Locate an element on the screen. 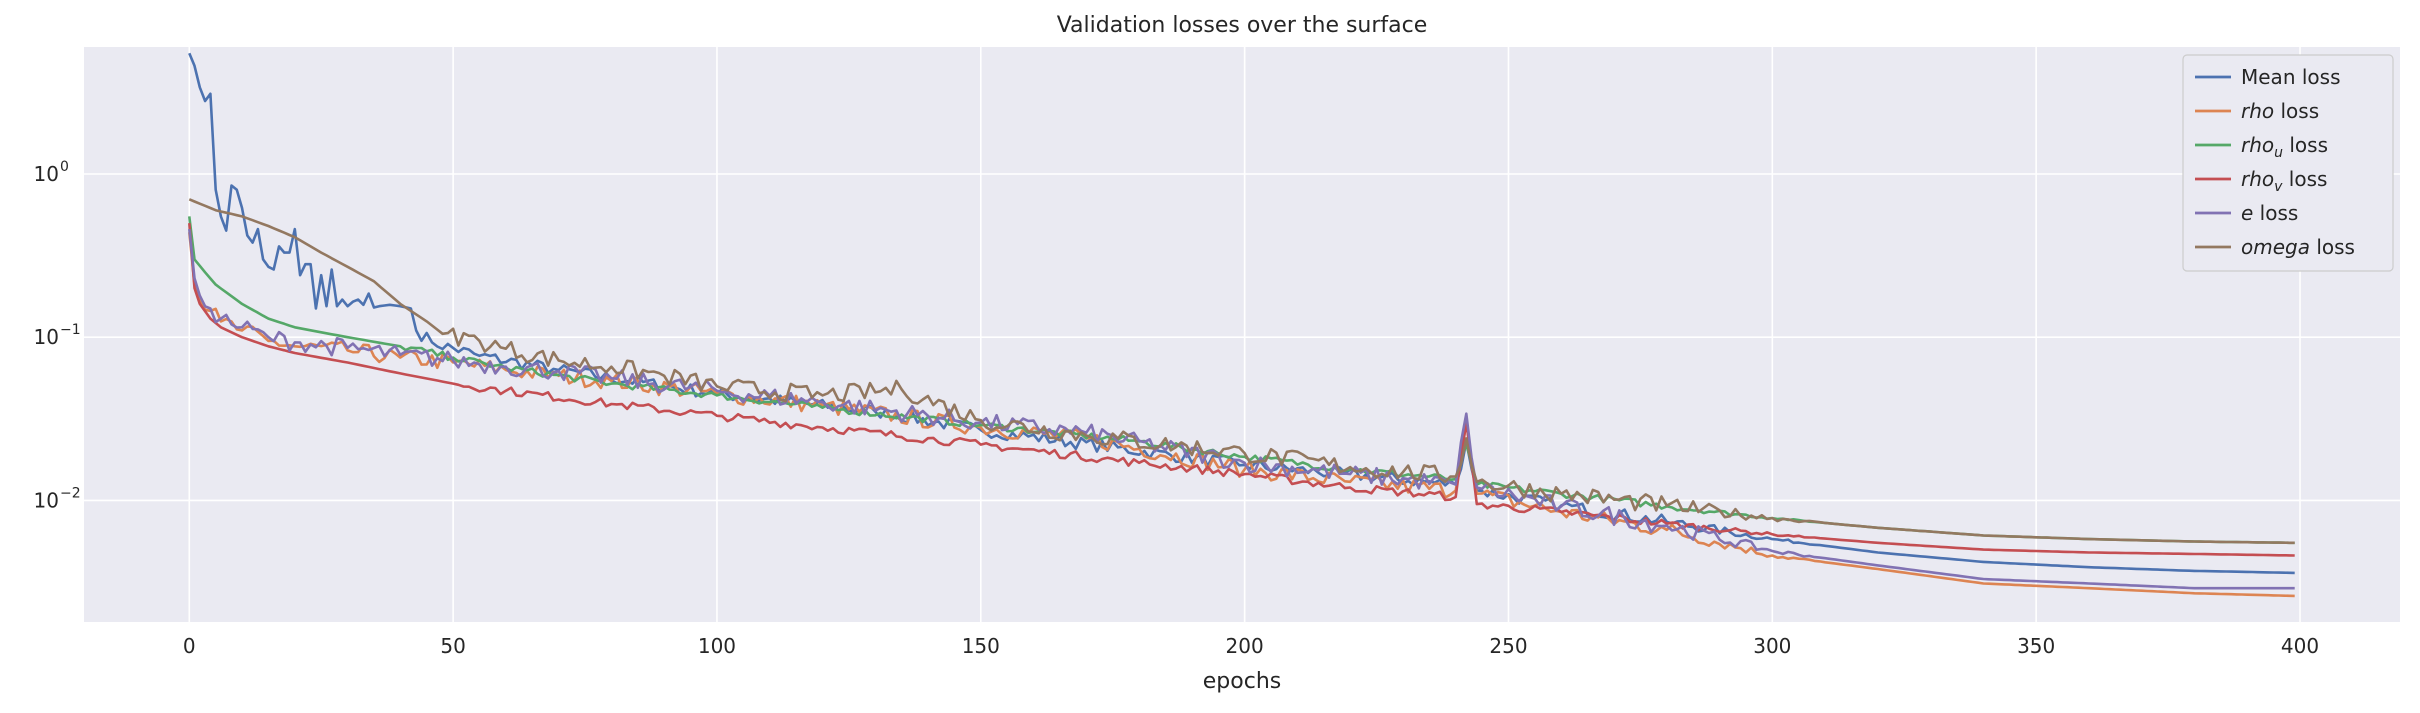 The width and height of the screenshot is (2420, 713). x-axis-label: epochs is located at coordinates (1242, 681).